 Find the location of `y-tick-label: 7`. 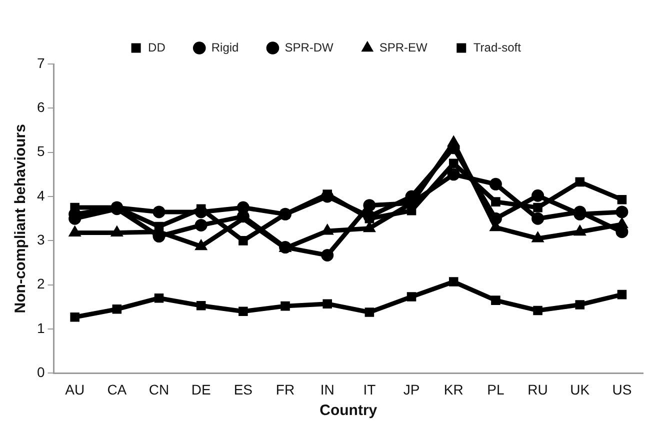

y-tick-label: 7 is located at coordinates (40, 62).